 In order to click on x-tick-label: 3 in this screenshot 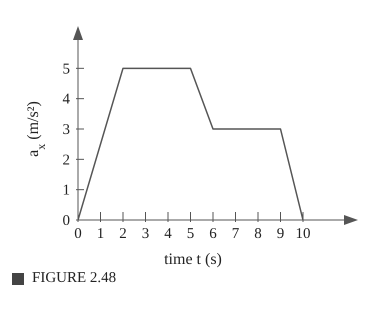, I will do `click(146, 234)`.